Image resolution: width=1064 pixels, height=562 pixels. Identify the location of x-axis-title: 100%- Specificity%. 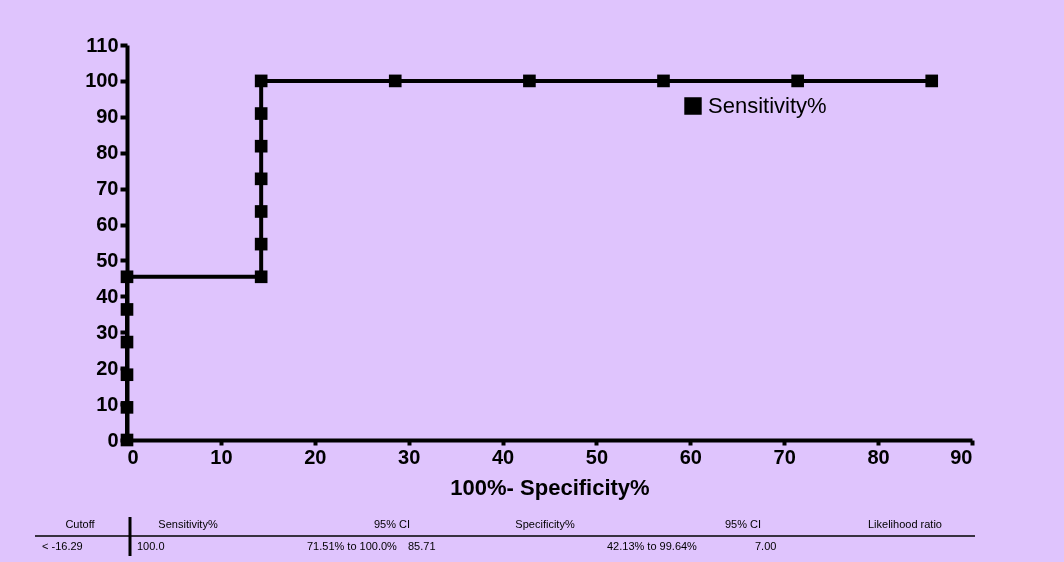
(550, 487).